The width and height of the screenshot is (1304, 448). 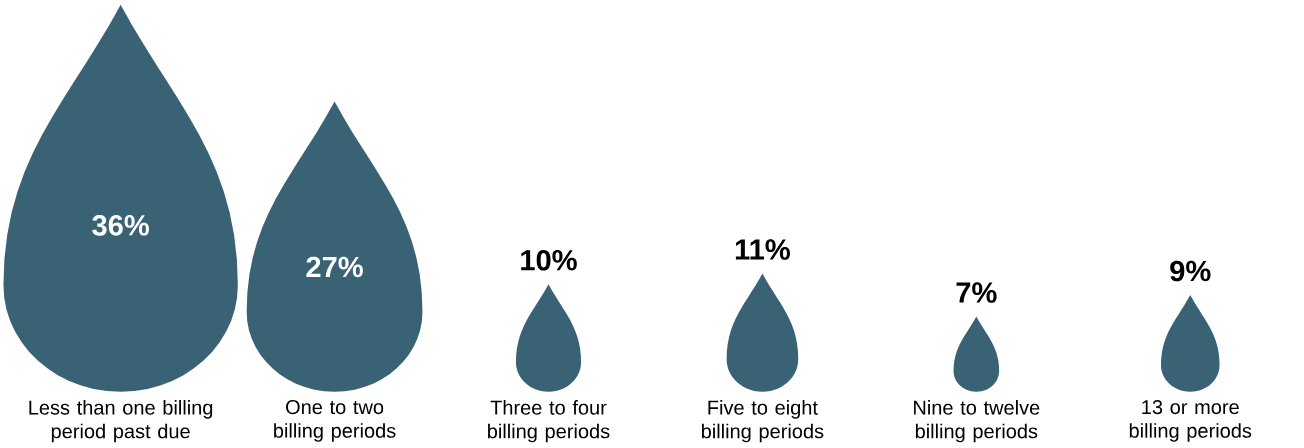 I want to click on data-label: 9%, so click(x=1190, y=271).